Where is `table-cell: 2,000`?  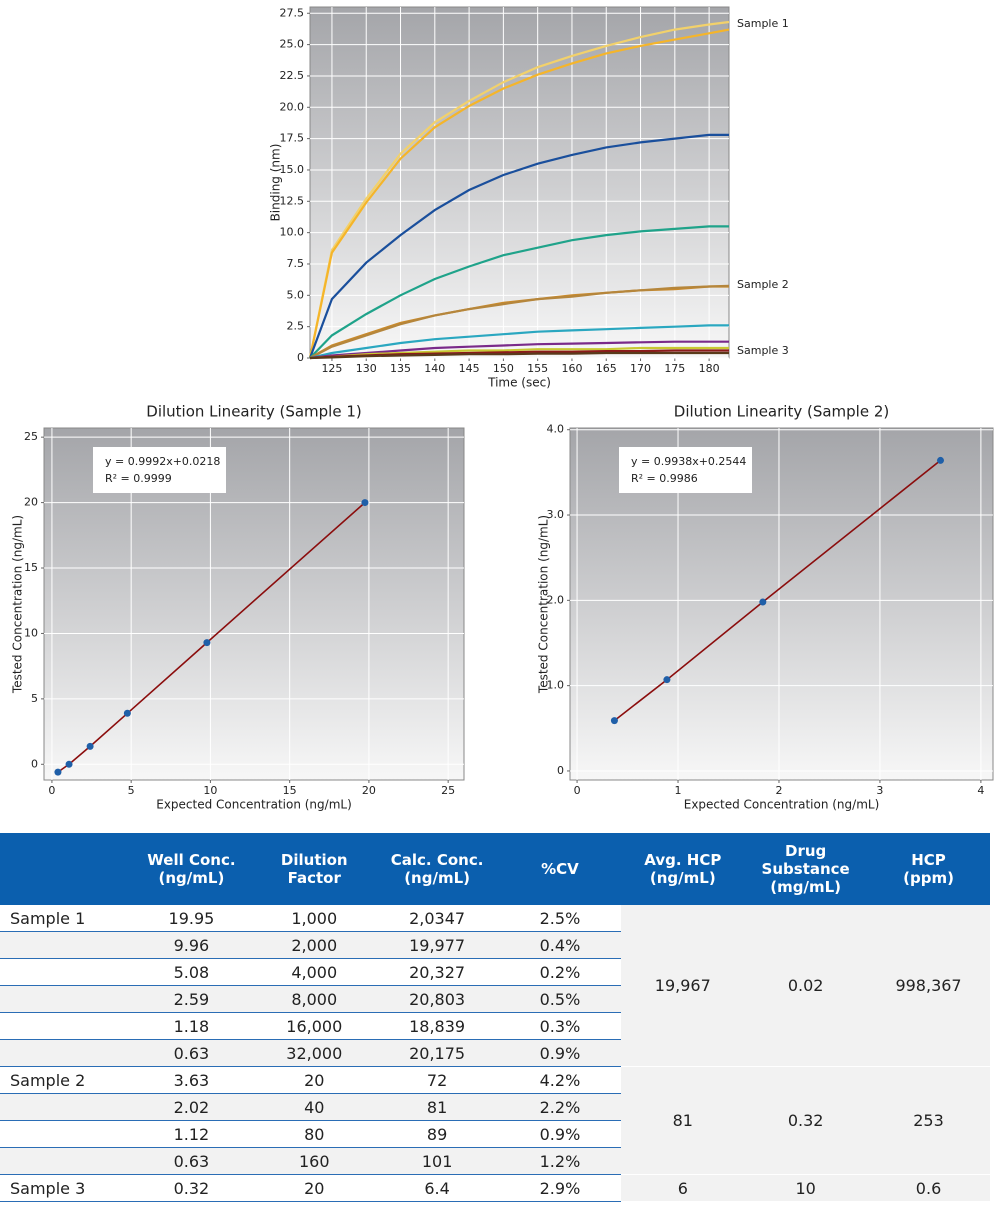
table-cell: 2,000 is located at coordinates (314, 945).